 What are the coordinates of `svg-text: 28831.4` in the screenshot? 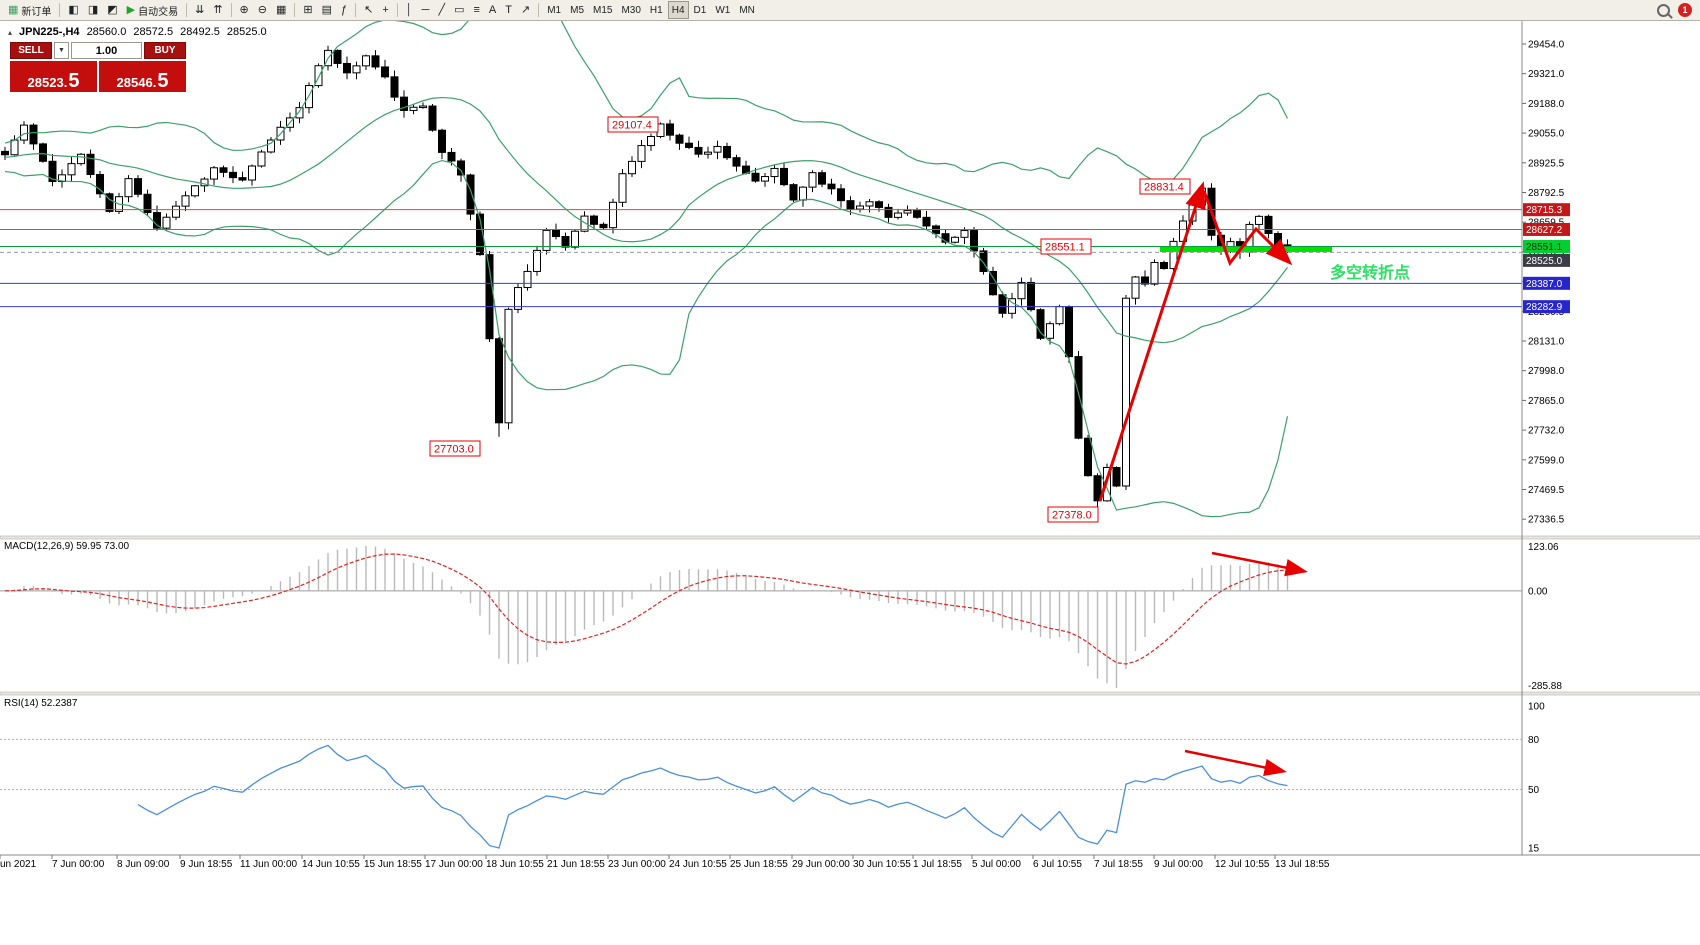 It's located at (1164, 188).